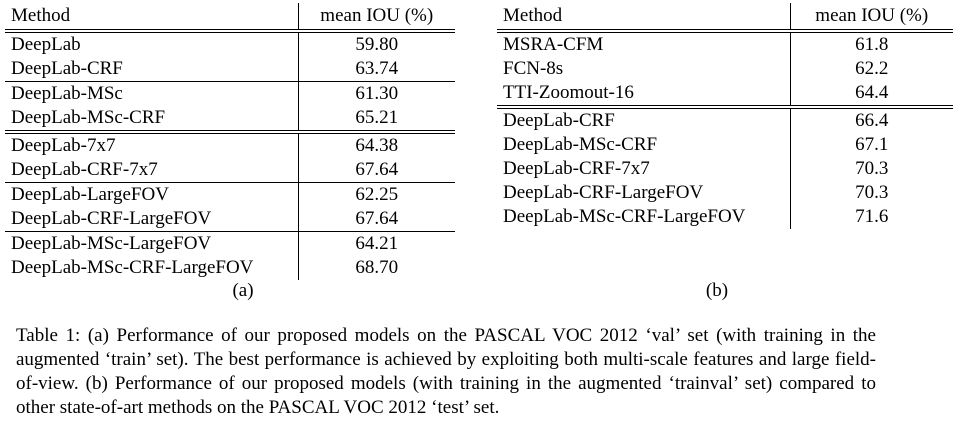 The height and width of the screenshot is (445, 957). What do you see at coordinates (871, 119) in the screenshot?
I see `mean-iou-cell: 66.4` at bounding box center [871, 119].